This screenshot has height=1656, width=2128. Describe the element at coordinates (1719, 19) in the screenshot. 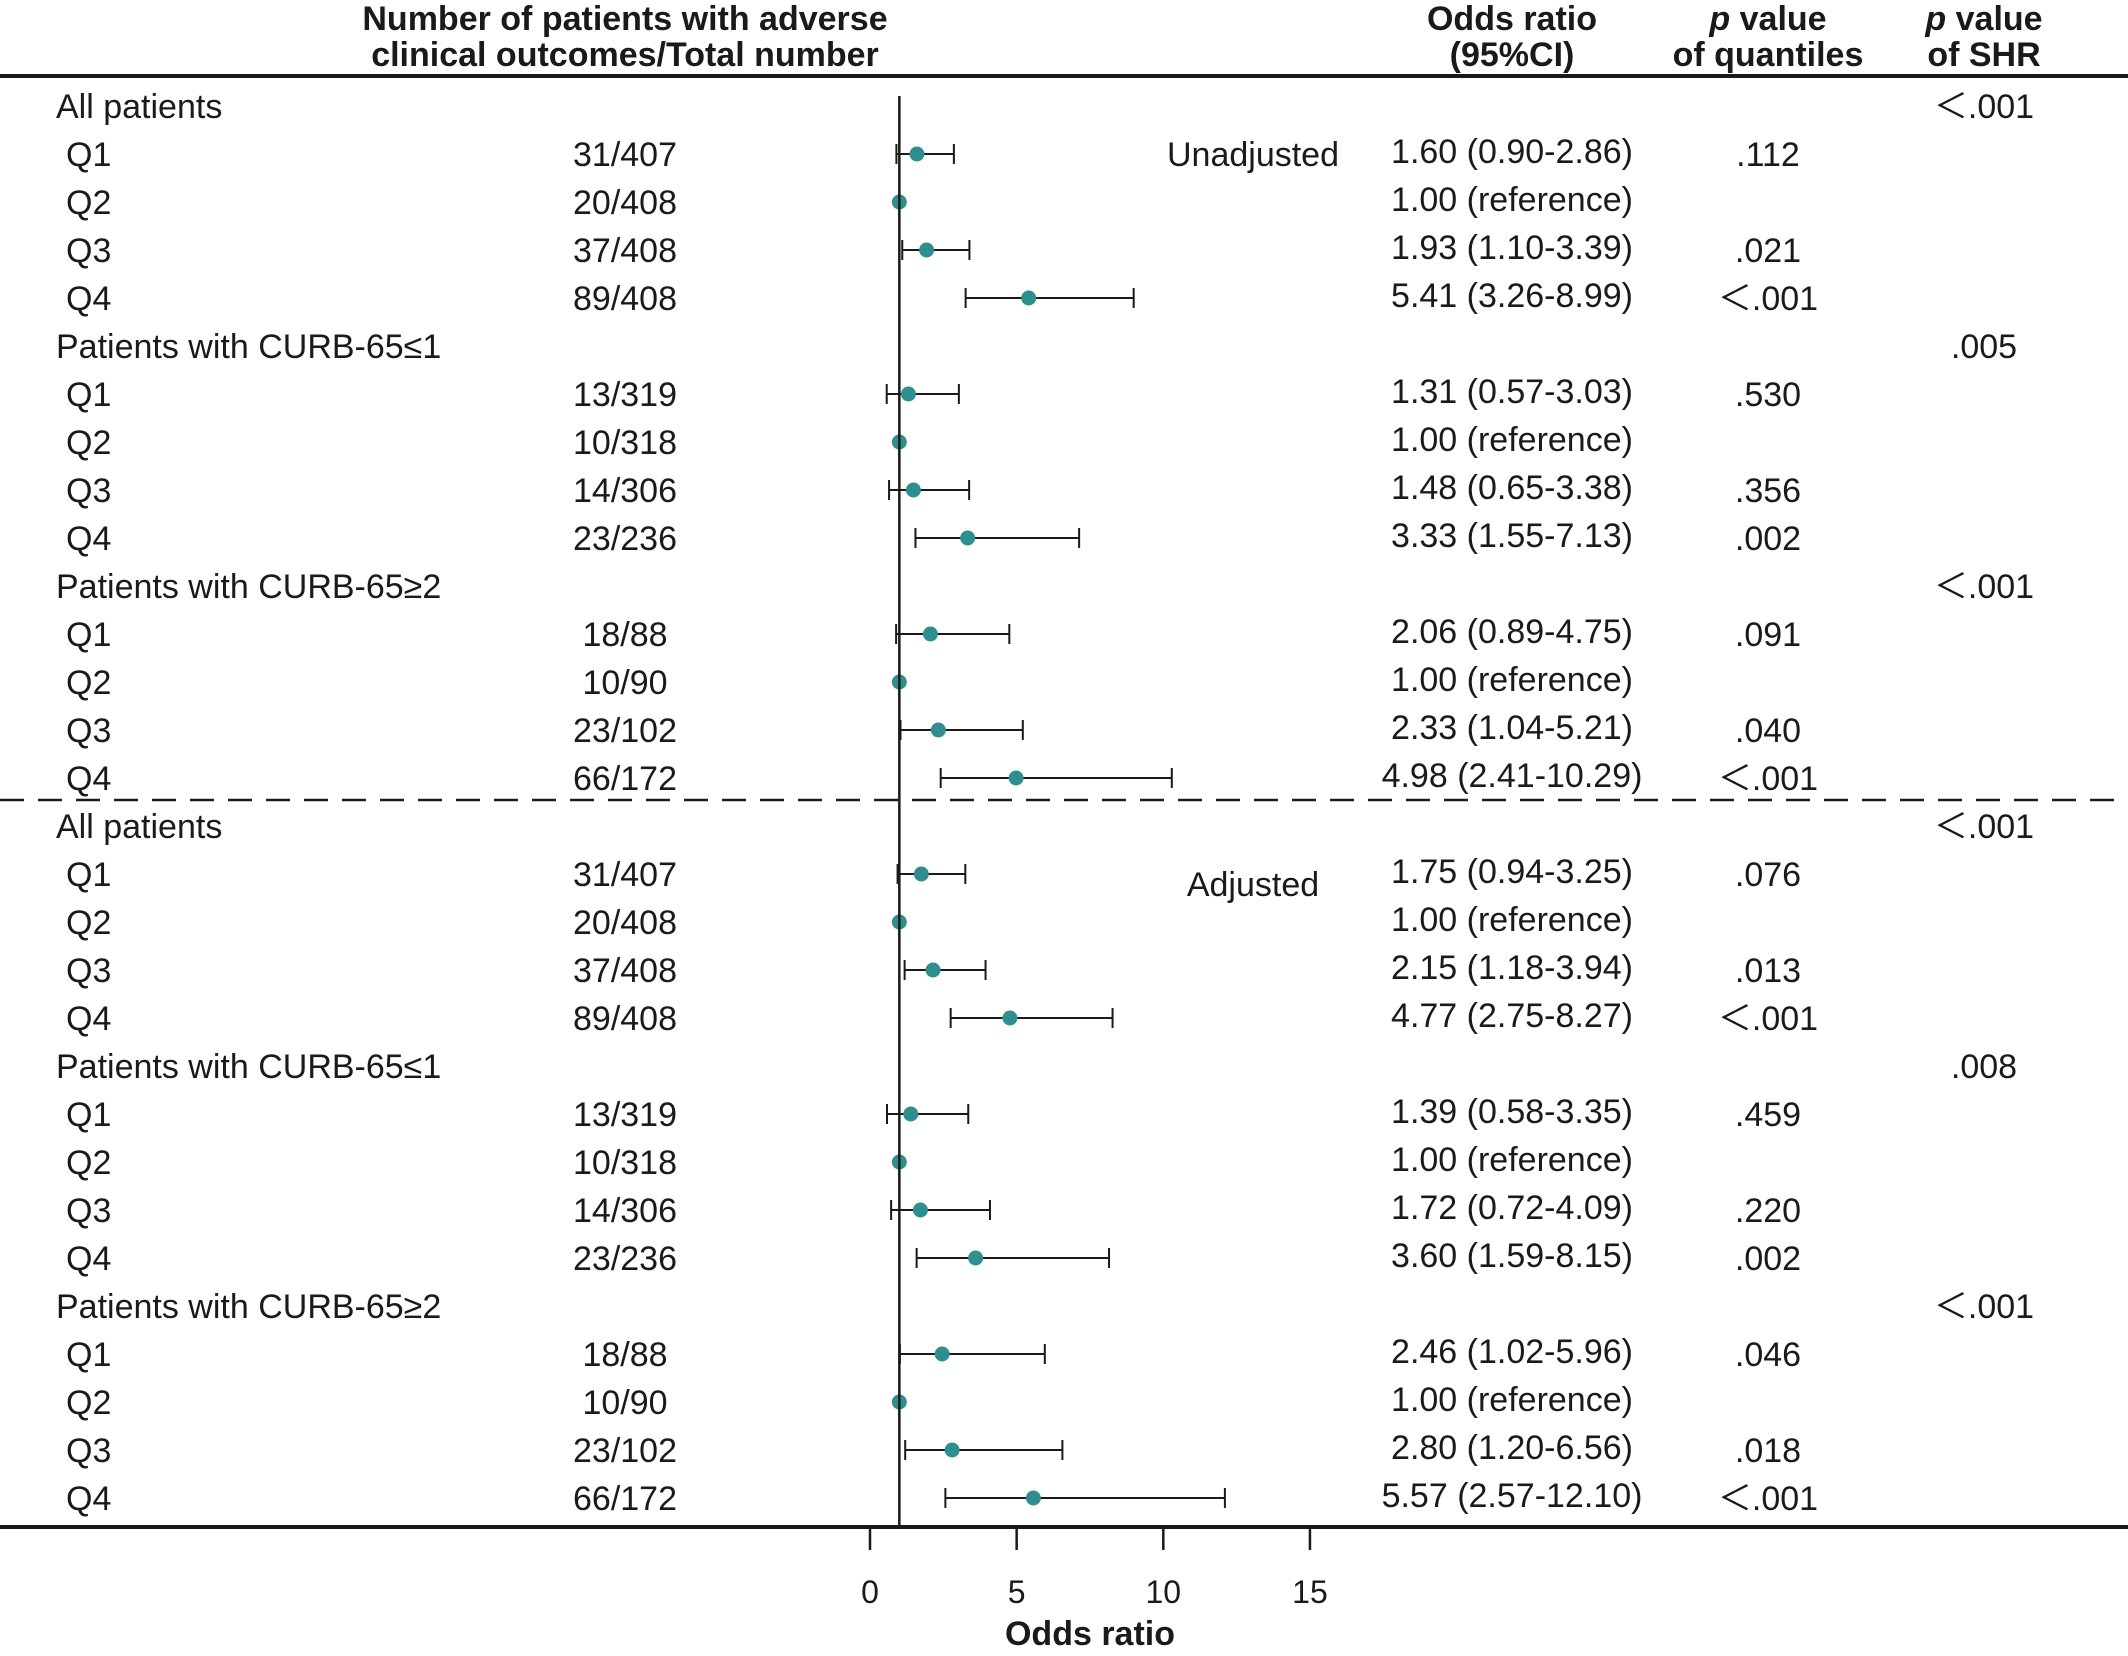

I see `header-p-quantiles-italic: p` at that location.